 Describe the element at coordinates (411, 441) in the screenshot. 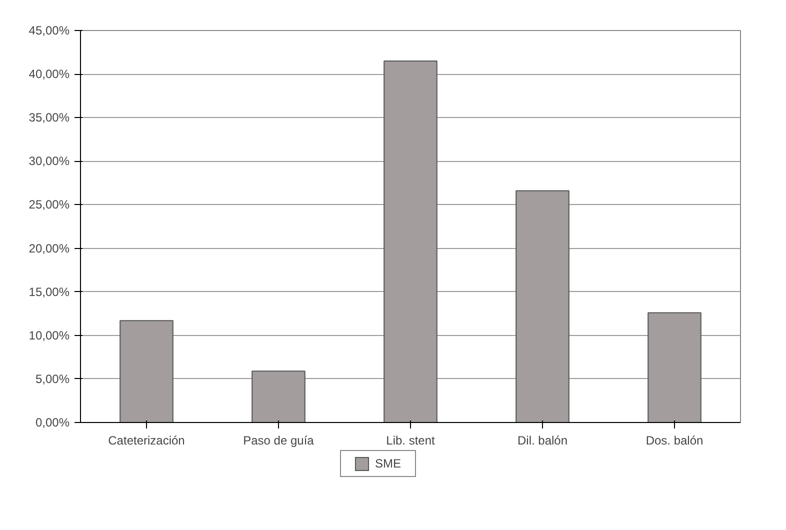

I see `x-tick-label: Lib. stent` at that location.